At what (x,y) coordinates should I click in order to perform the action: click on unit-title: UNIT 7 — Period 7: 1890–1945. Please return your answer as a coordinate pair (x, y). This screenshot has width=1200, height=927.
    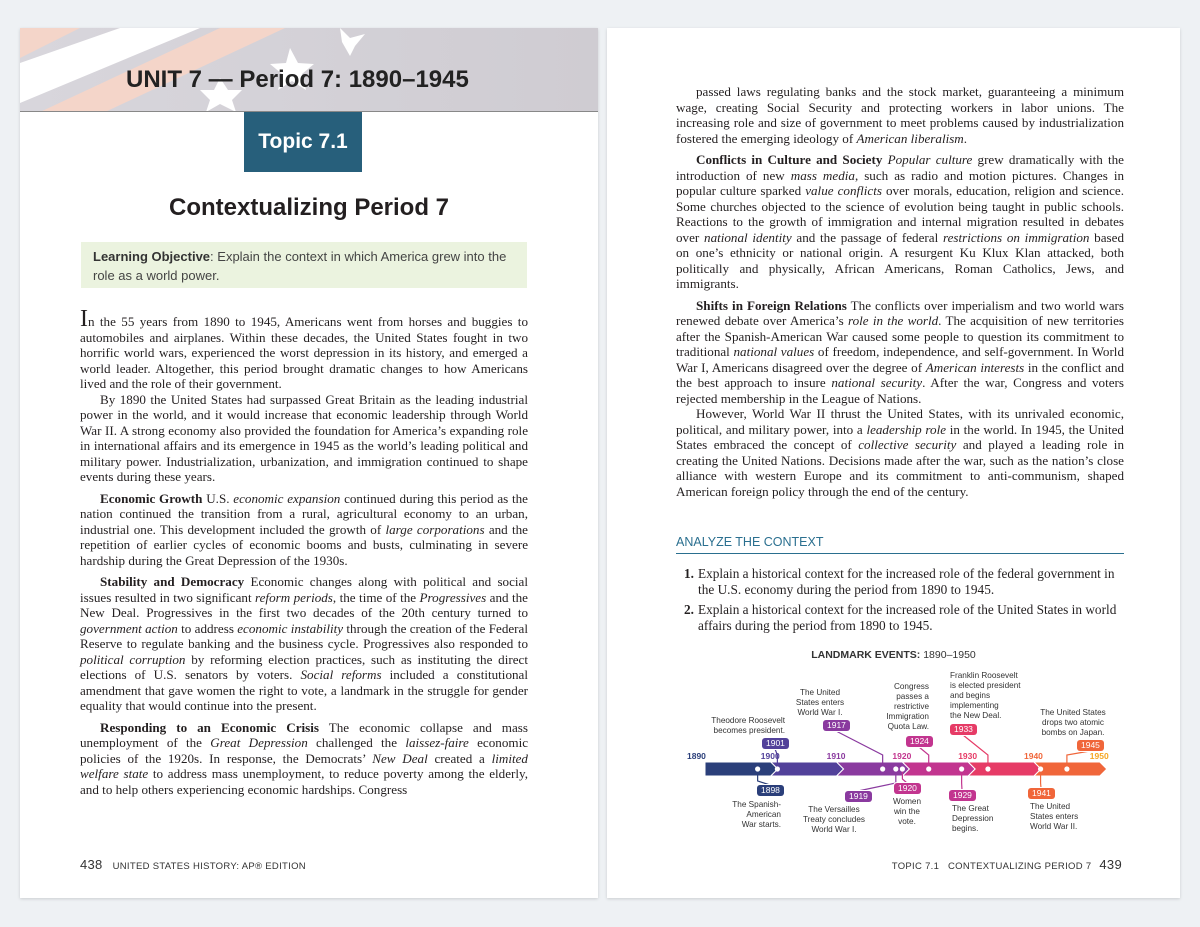
    Looking at the image, I should click on (297, 79).